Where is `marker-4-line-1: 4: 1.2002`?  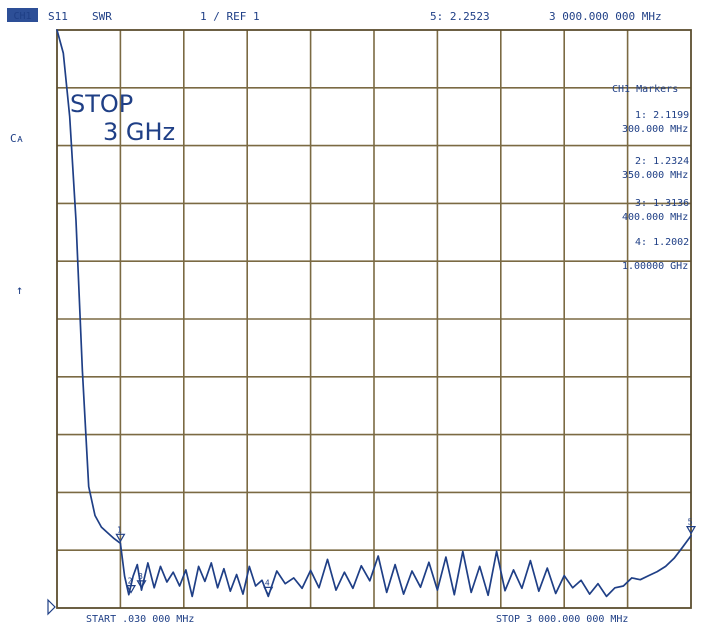 marker-4-line-1: 4: 1.2002 is located at coordinates (662, 242).